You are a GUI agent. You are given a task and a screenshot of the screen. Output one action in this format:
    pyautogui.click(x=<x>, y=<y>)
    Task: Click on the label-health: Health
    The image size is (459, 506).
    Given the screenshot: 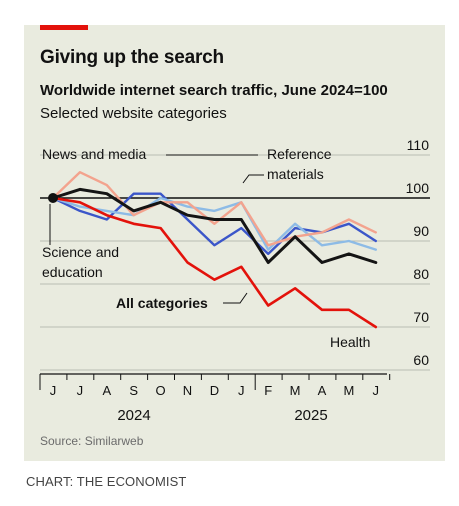 What is the action you would take?
    pyautogui.click(x=350, y=342)
    